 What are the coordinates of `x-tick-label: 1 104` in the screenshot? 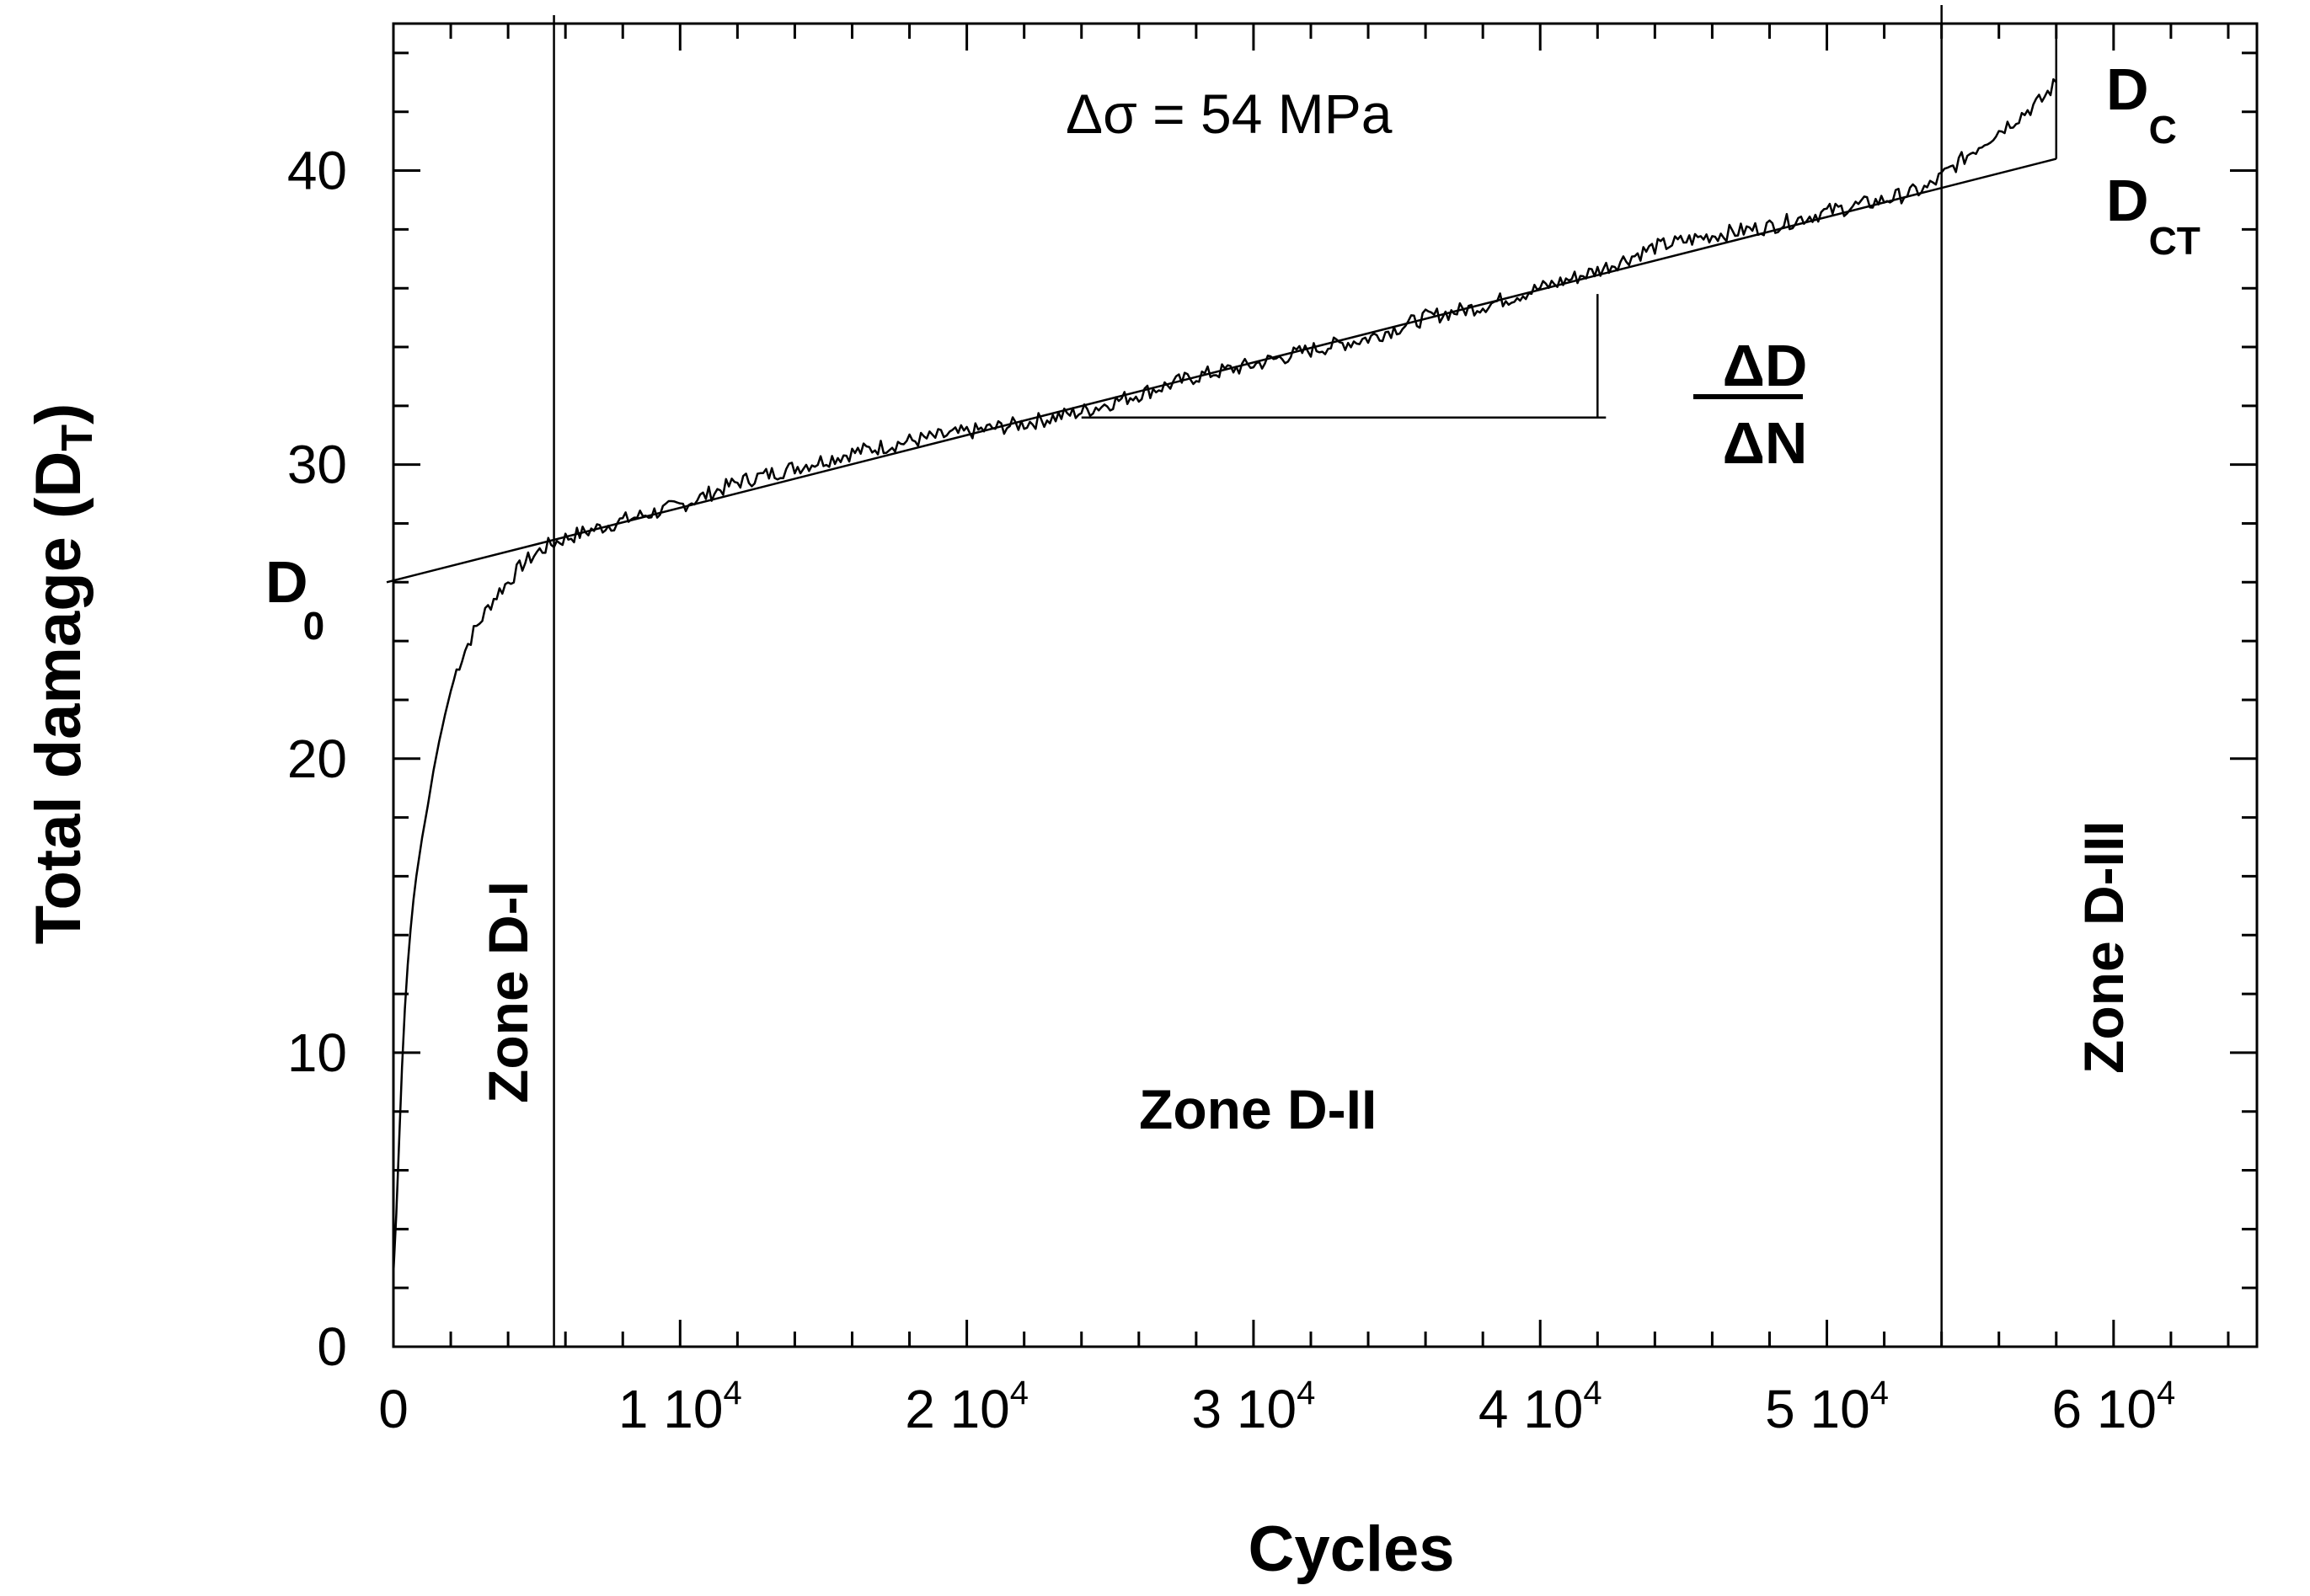 It's located at (680, 1406).